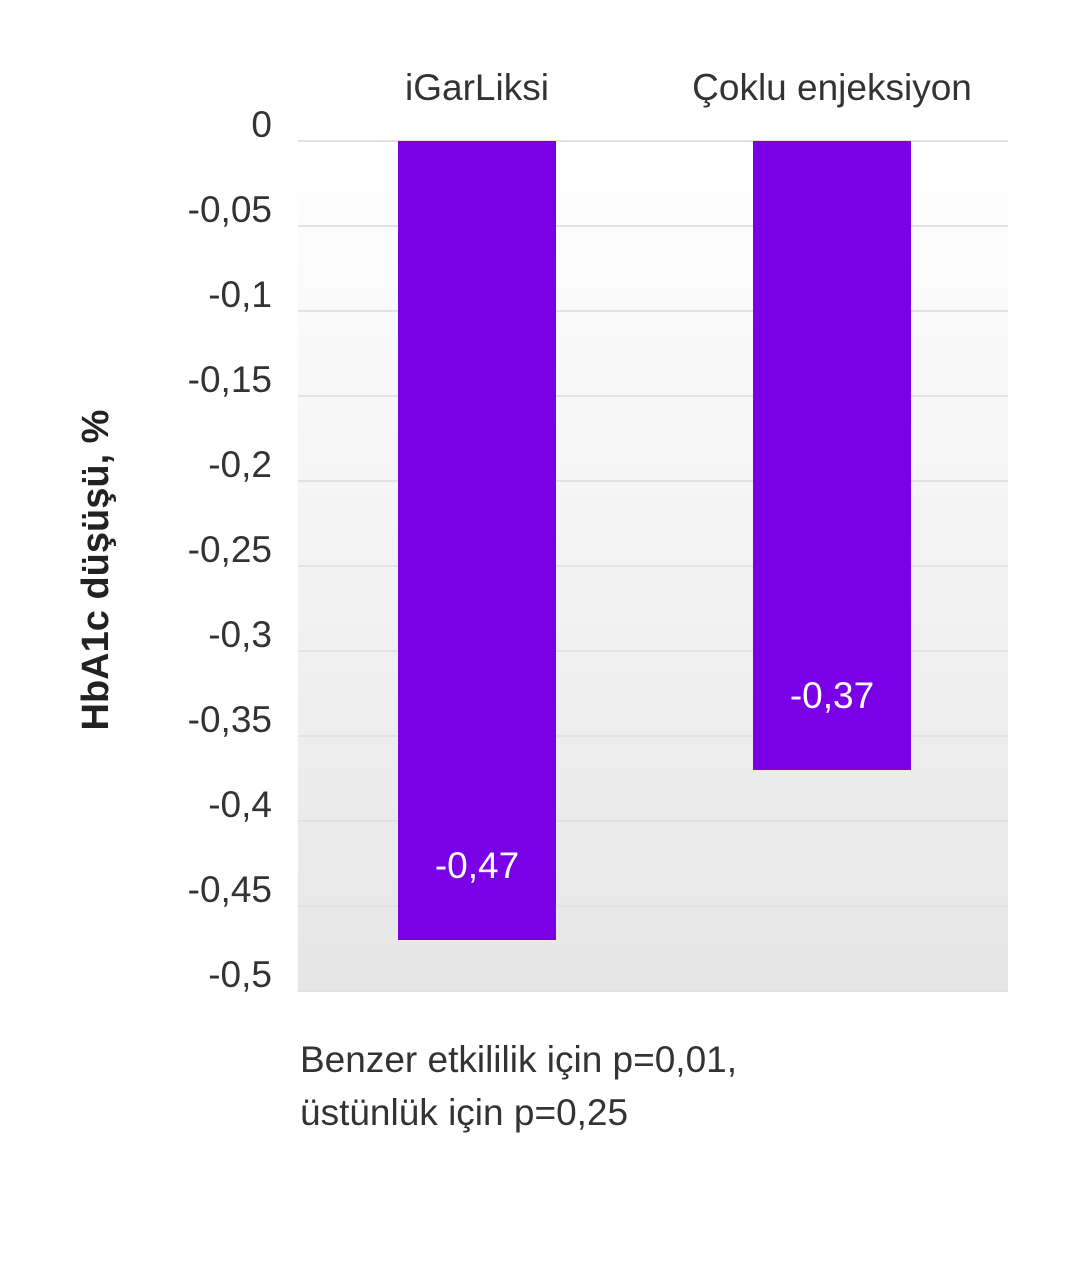 The height and width of the screenshot is (1263, 1080). I want to click on y-axis-label: HbA1c düşüşü, %, so click(96, 570).